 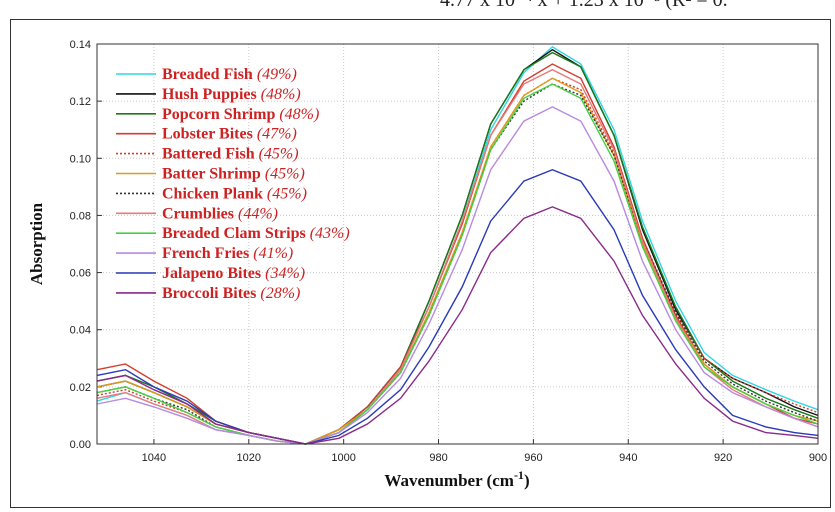 I want to click on legend-entry: Batter Shrimp (45%), so click(x=233, y=174).